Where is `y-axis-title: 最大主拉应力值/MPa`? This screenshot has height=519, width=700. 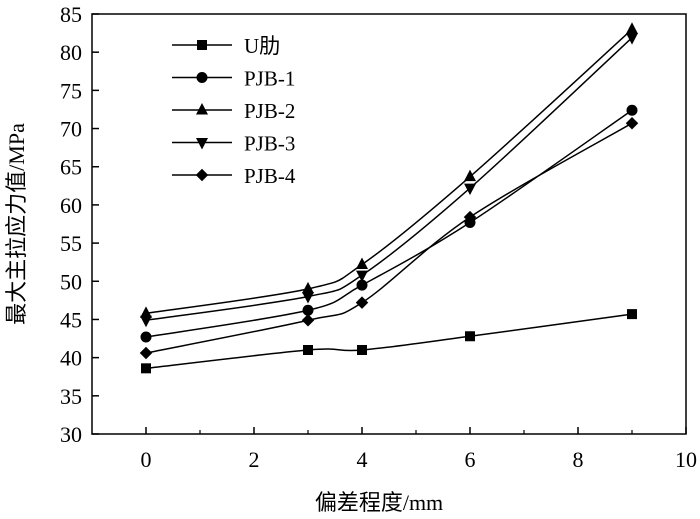
y-axis-title: 最大主拉应力值/MPa is located at coordinates (16, 224).